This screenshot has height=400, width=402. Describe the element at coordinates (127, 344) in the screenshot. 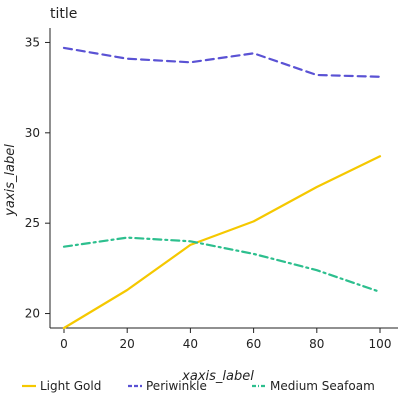

I see `x-tick-label: 20` at that location.